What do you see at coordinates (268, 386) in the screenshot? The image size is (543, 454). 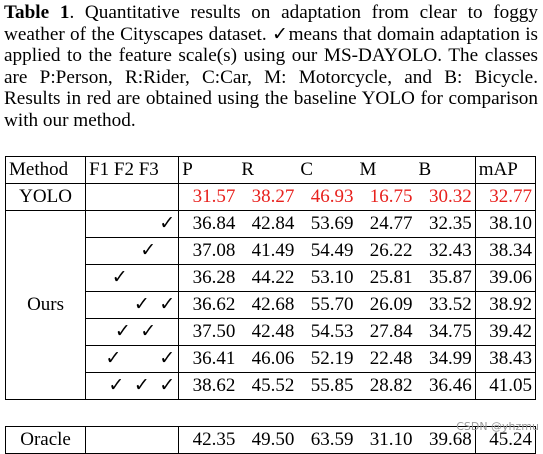 I see `value-cell: 45.52` at bounding box center [268, 386].